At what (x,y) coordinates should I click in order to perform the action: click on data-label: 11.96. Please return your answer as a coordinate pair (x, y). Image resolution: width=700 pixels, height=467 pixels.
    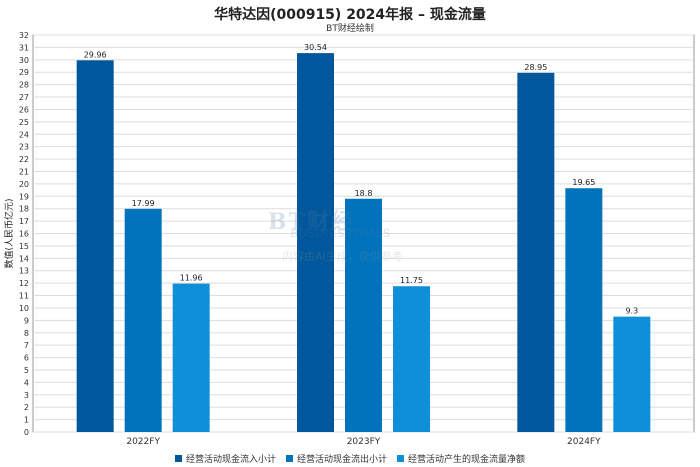
    Looking at the image, I should click on (191, 278).